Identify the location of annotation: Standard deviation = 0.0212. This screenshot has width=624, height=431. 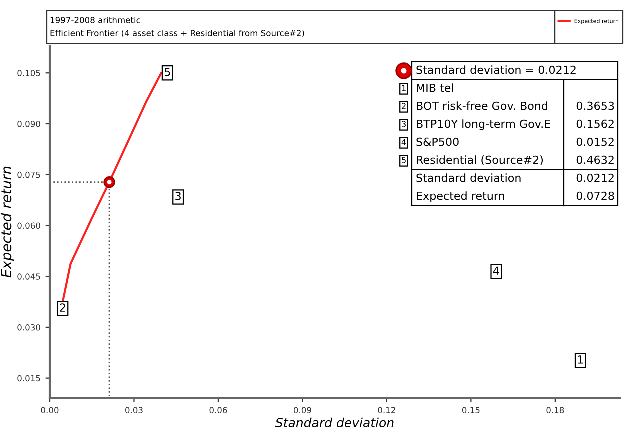
(496, 70).